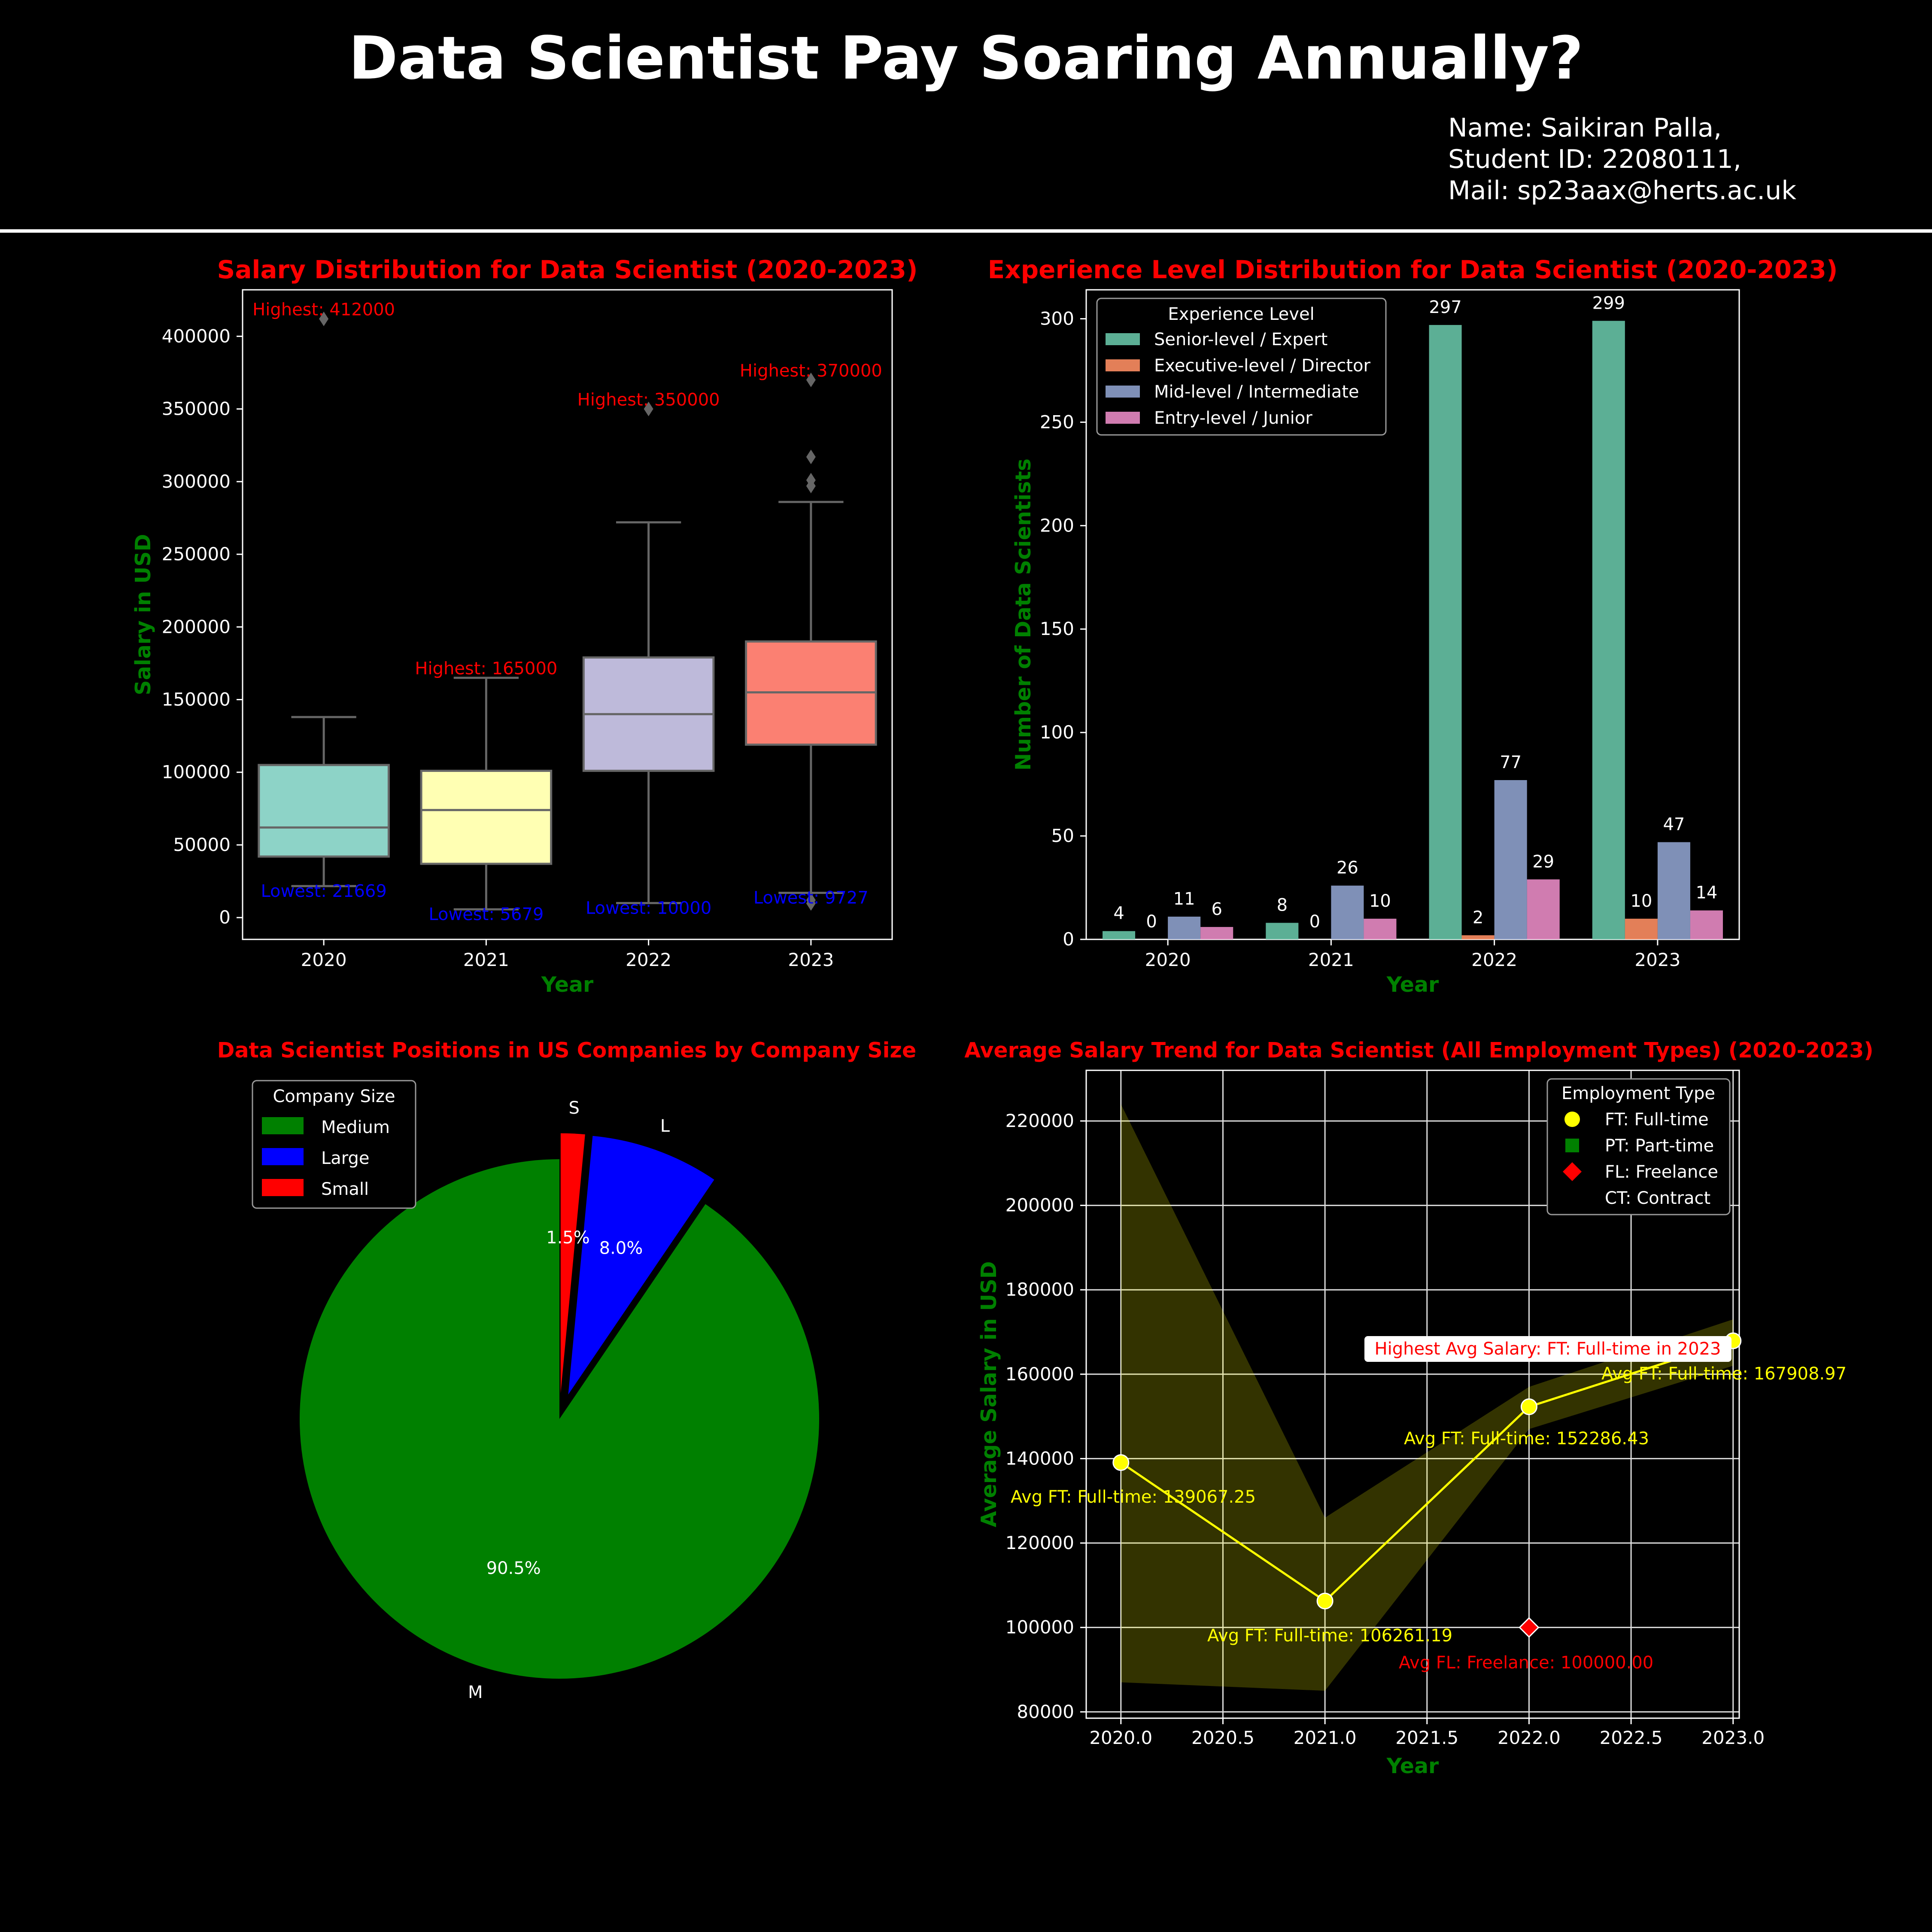  I want to click on x-tick-label: 2021.5, so click(1426, 1737).